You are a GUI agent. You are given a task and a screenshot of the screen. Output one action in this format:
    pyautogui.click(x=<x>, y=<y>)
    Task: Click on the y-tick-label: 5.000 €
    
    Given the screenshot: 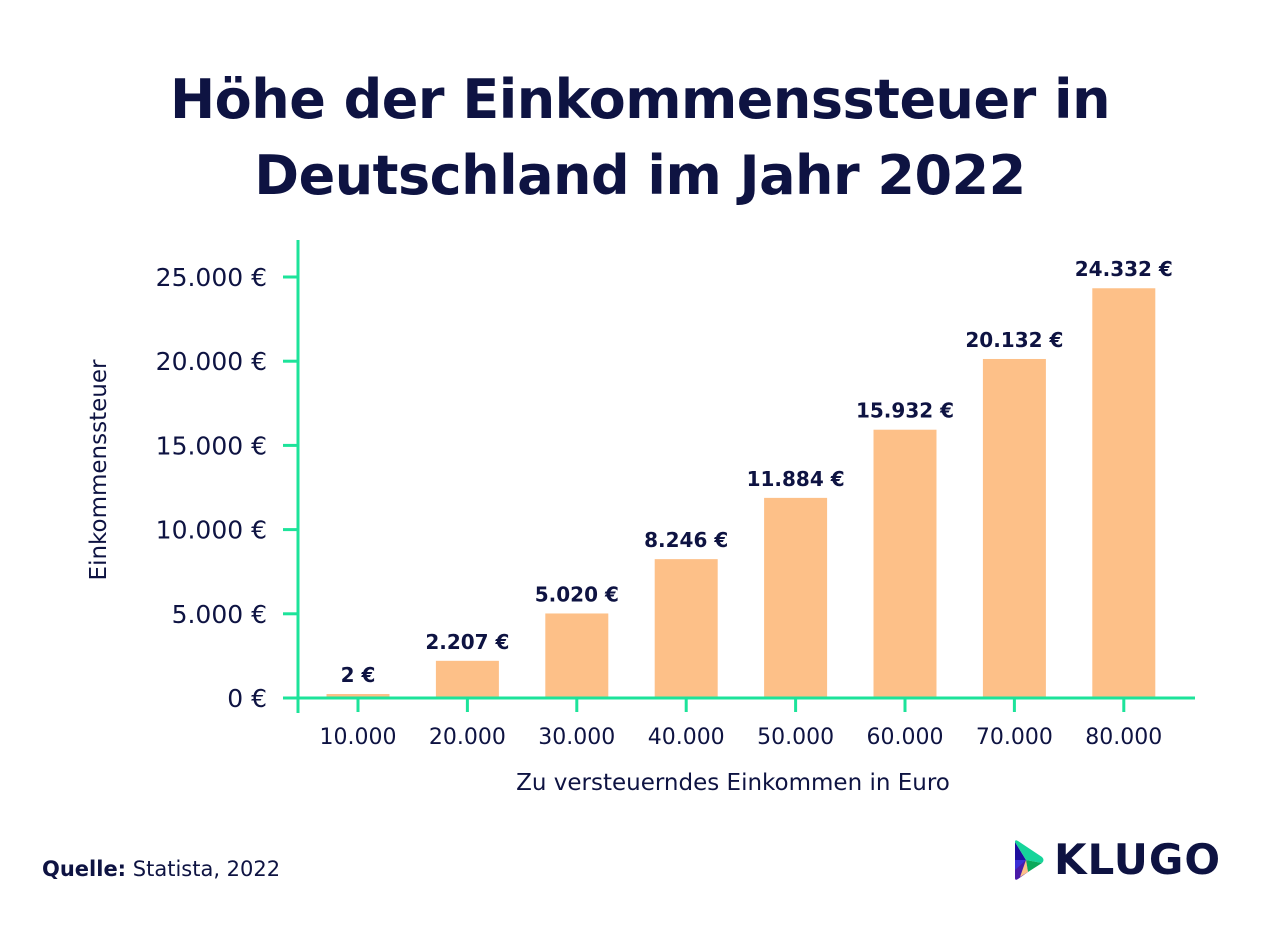 What is the action you would take?
    pyautogui.click(x=219, y=614)
    